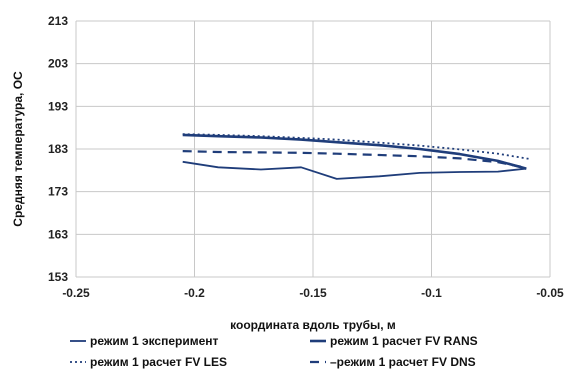 The height and width of the screenshot is (376, 565). Describe the element at coordinates (18, 149) in the screenshot. I see `y-axis-title: Средняя температура, ОС` at that location.